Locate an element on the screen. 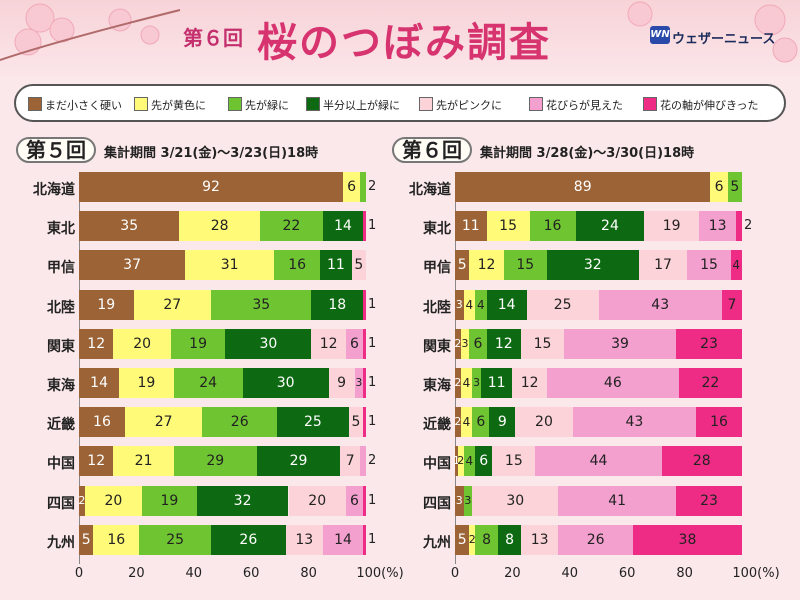  data-label: 24 is located at coordinates (610, 226).